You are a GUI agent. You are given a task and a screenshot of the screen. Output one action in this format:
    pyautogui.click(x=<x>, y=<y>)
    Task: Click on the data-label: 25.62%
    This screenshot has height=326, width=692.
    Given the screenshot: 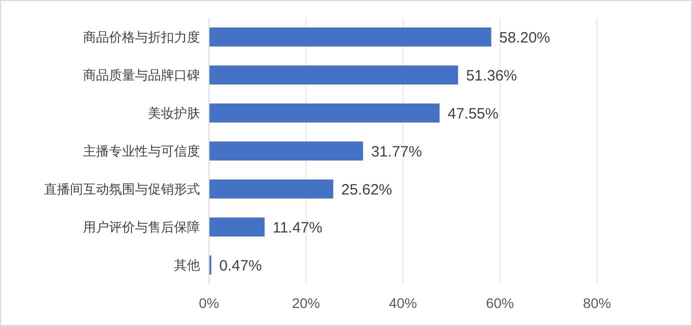 What is the action you would take?
    pyautogui.click(x=366, y=189)
    